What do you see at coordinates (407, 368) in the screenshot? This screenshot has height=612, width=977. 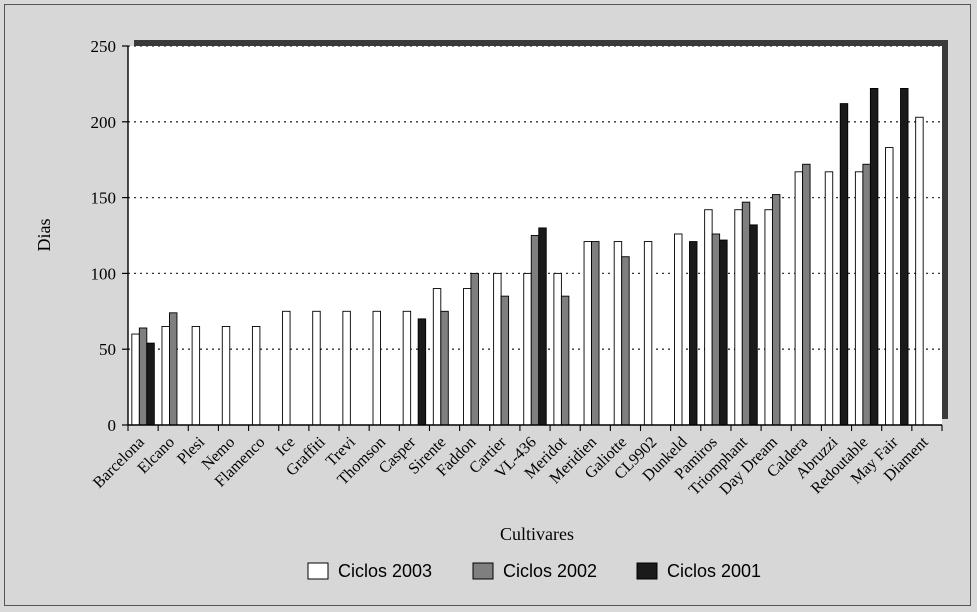 I see `bar-ciclos-2003-casper` at bounding box center [407, 368].